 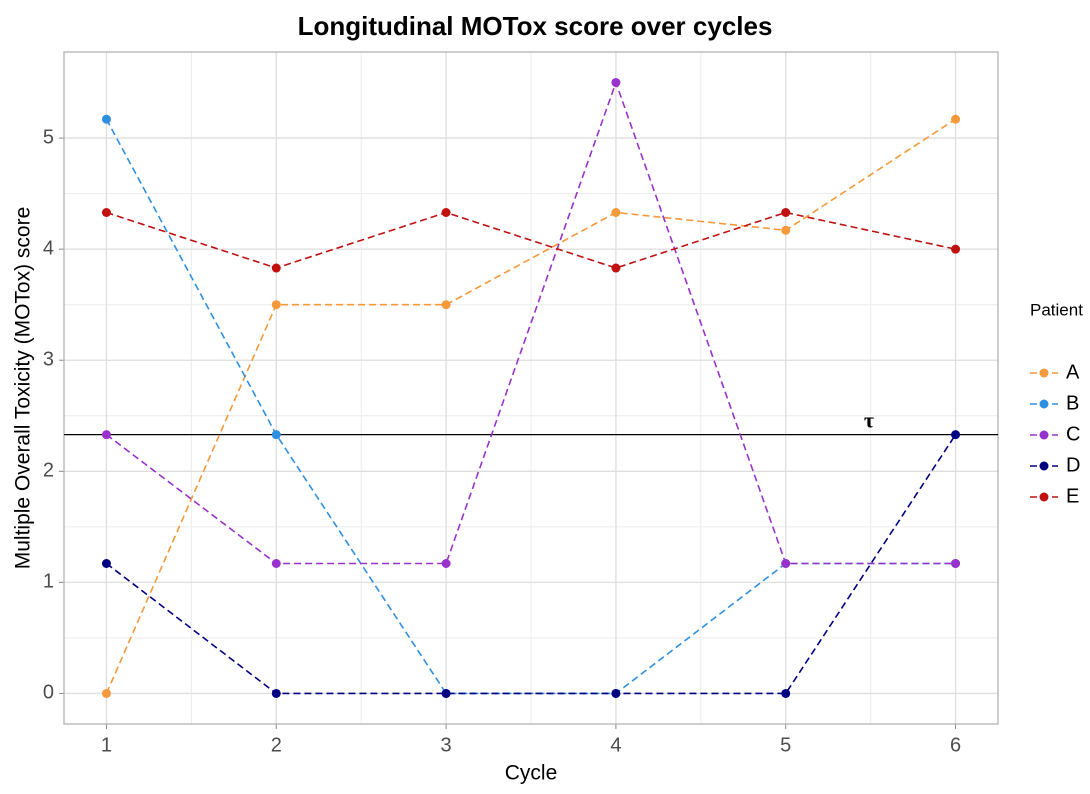 What do you see at coordinates (955, 745) in the screenshot?
I see `x-tick-label: 6` at bounding box center [955, 745].